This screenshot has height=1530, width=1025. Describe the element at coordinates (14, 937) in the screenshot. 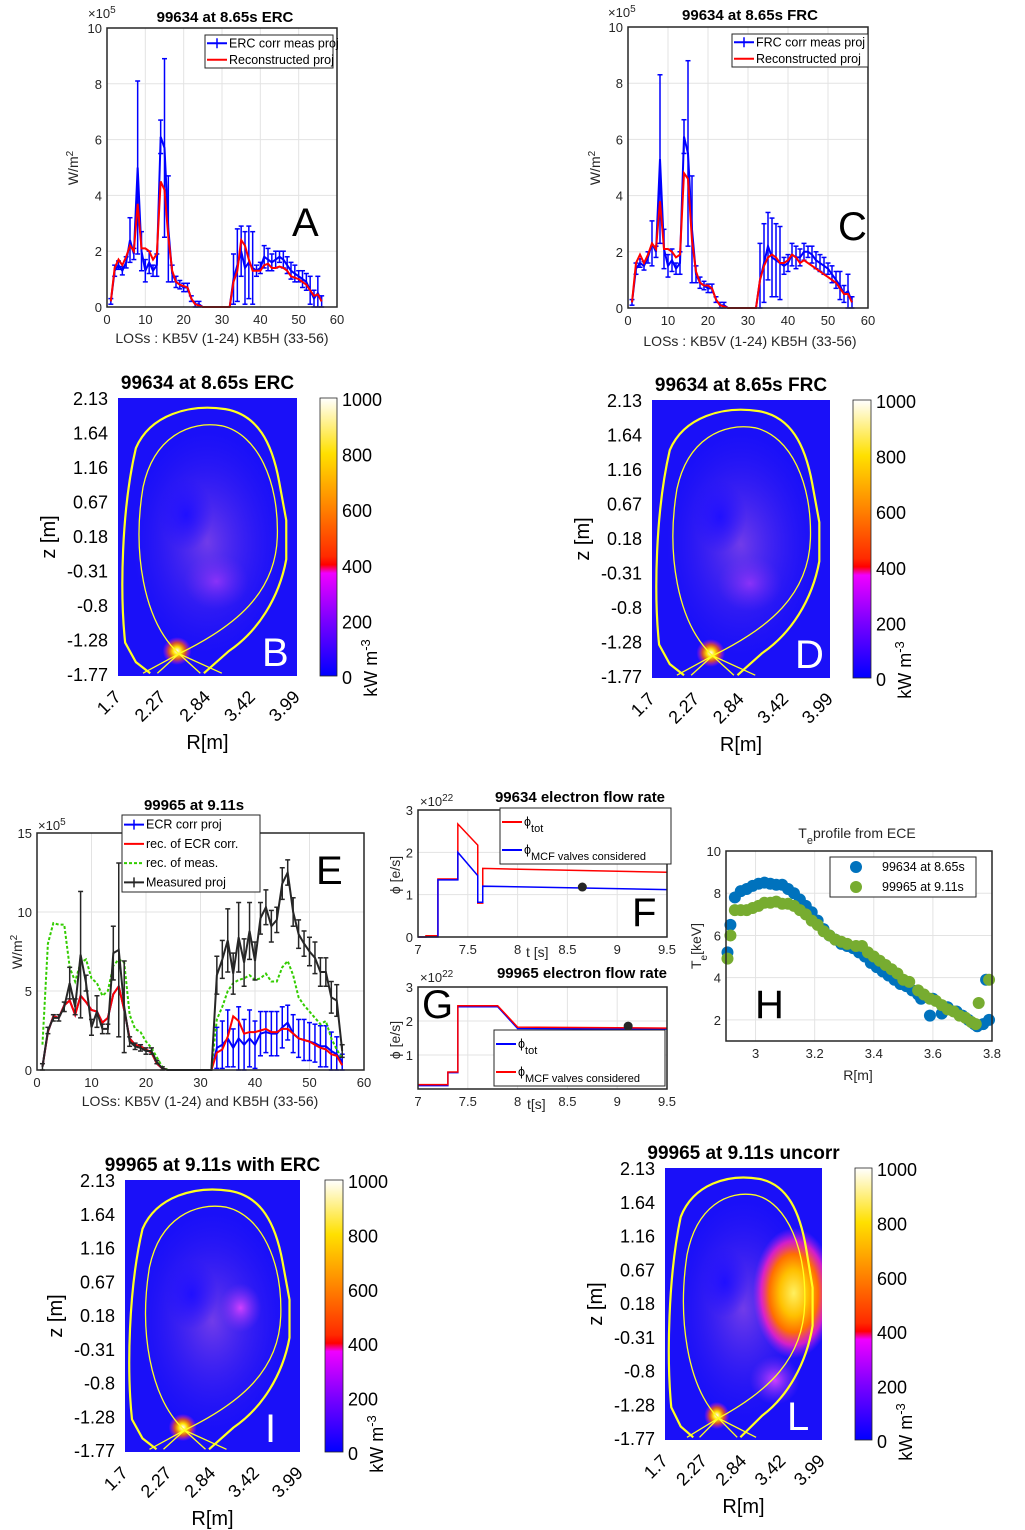

I see `y-axis-label-sup: 2` at that location.